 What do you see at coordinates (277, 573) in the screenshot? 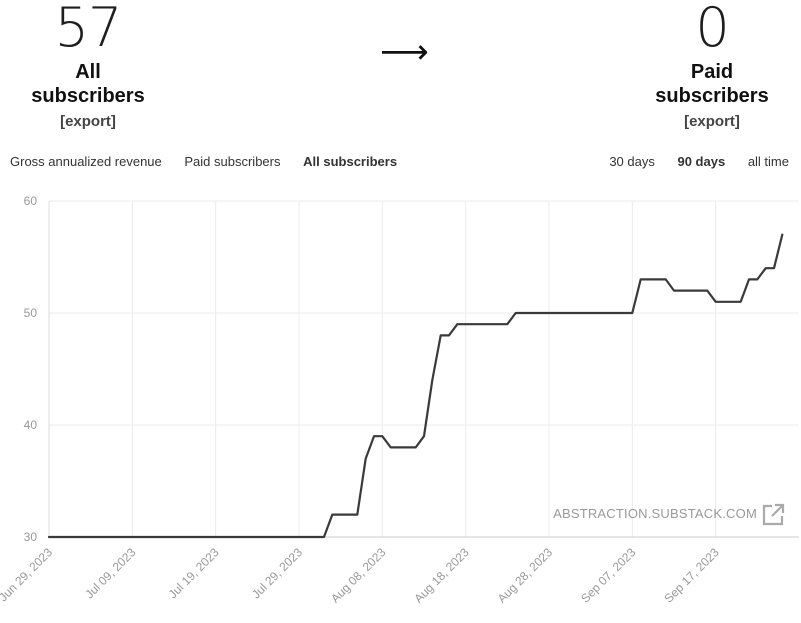
I see `x-tick-label: Jul 29, 2023` at bounding box center [277, 573].